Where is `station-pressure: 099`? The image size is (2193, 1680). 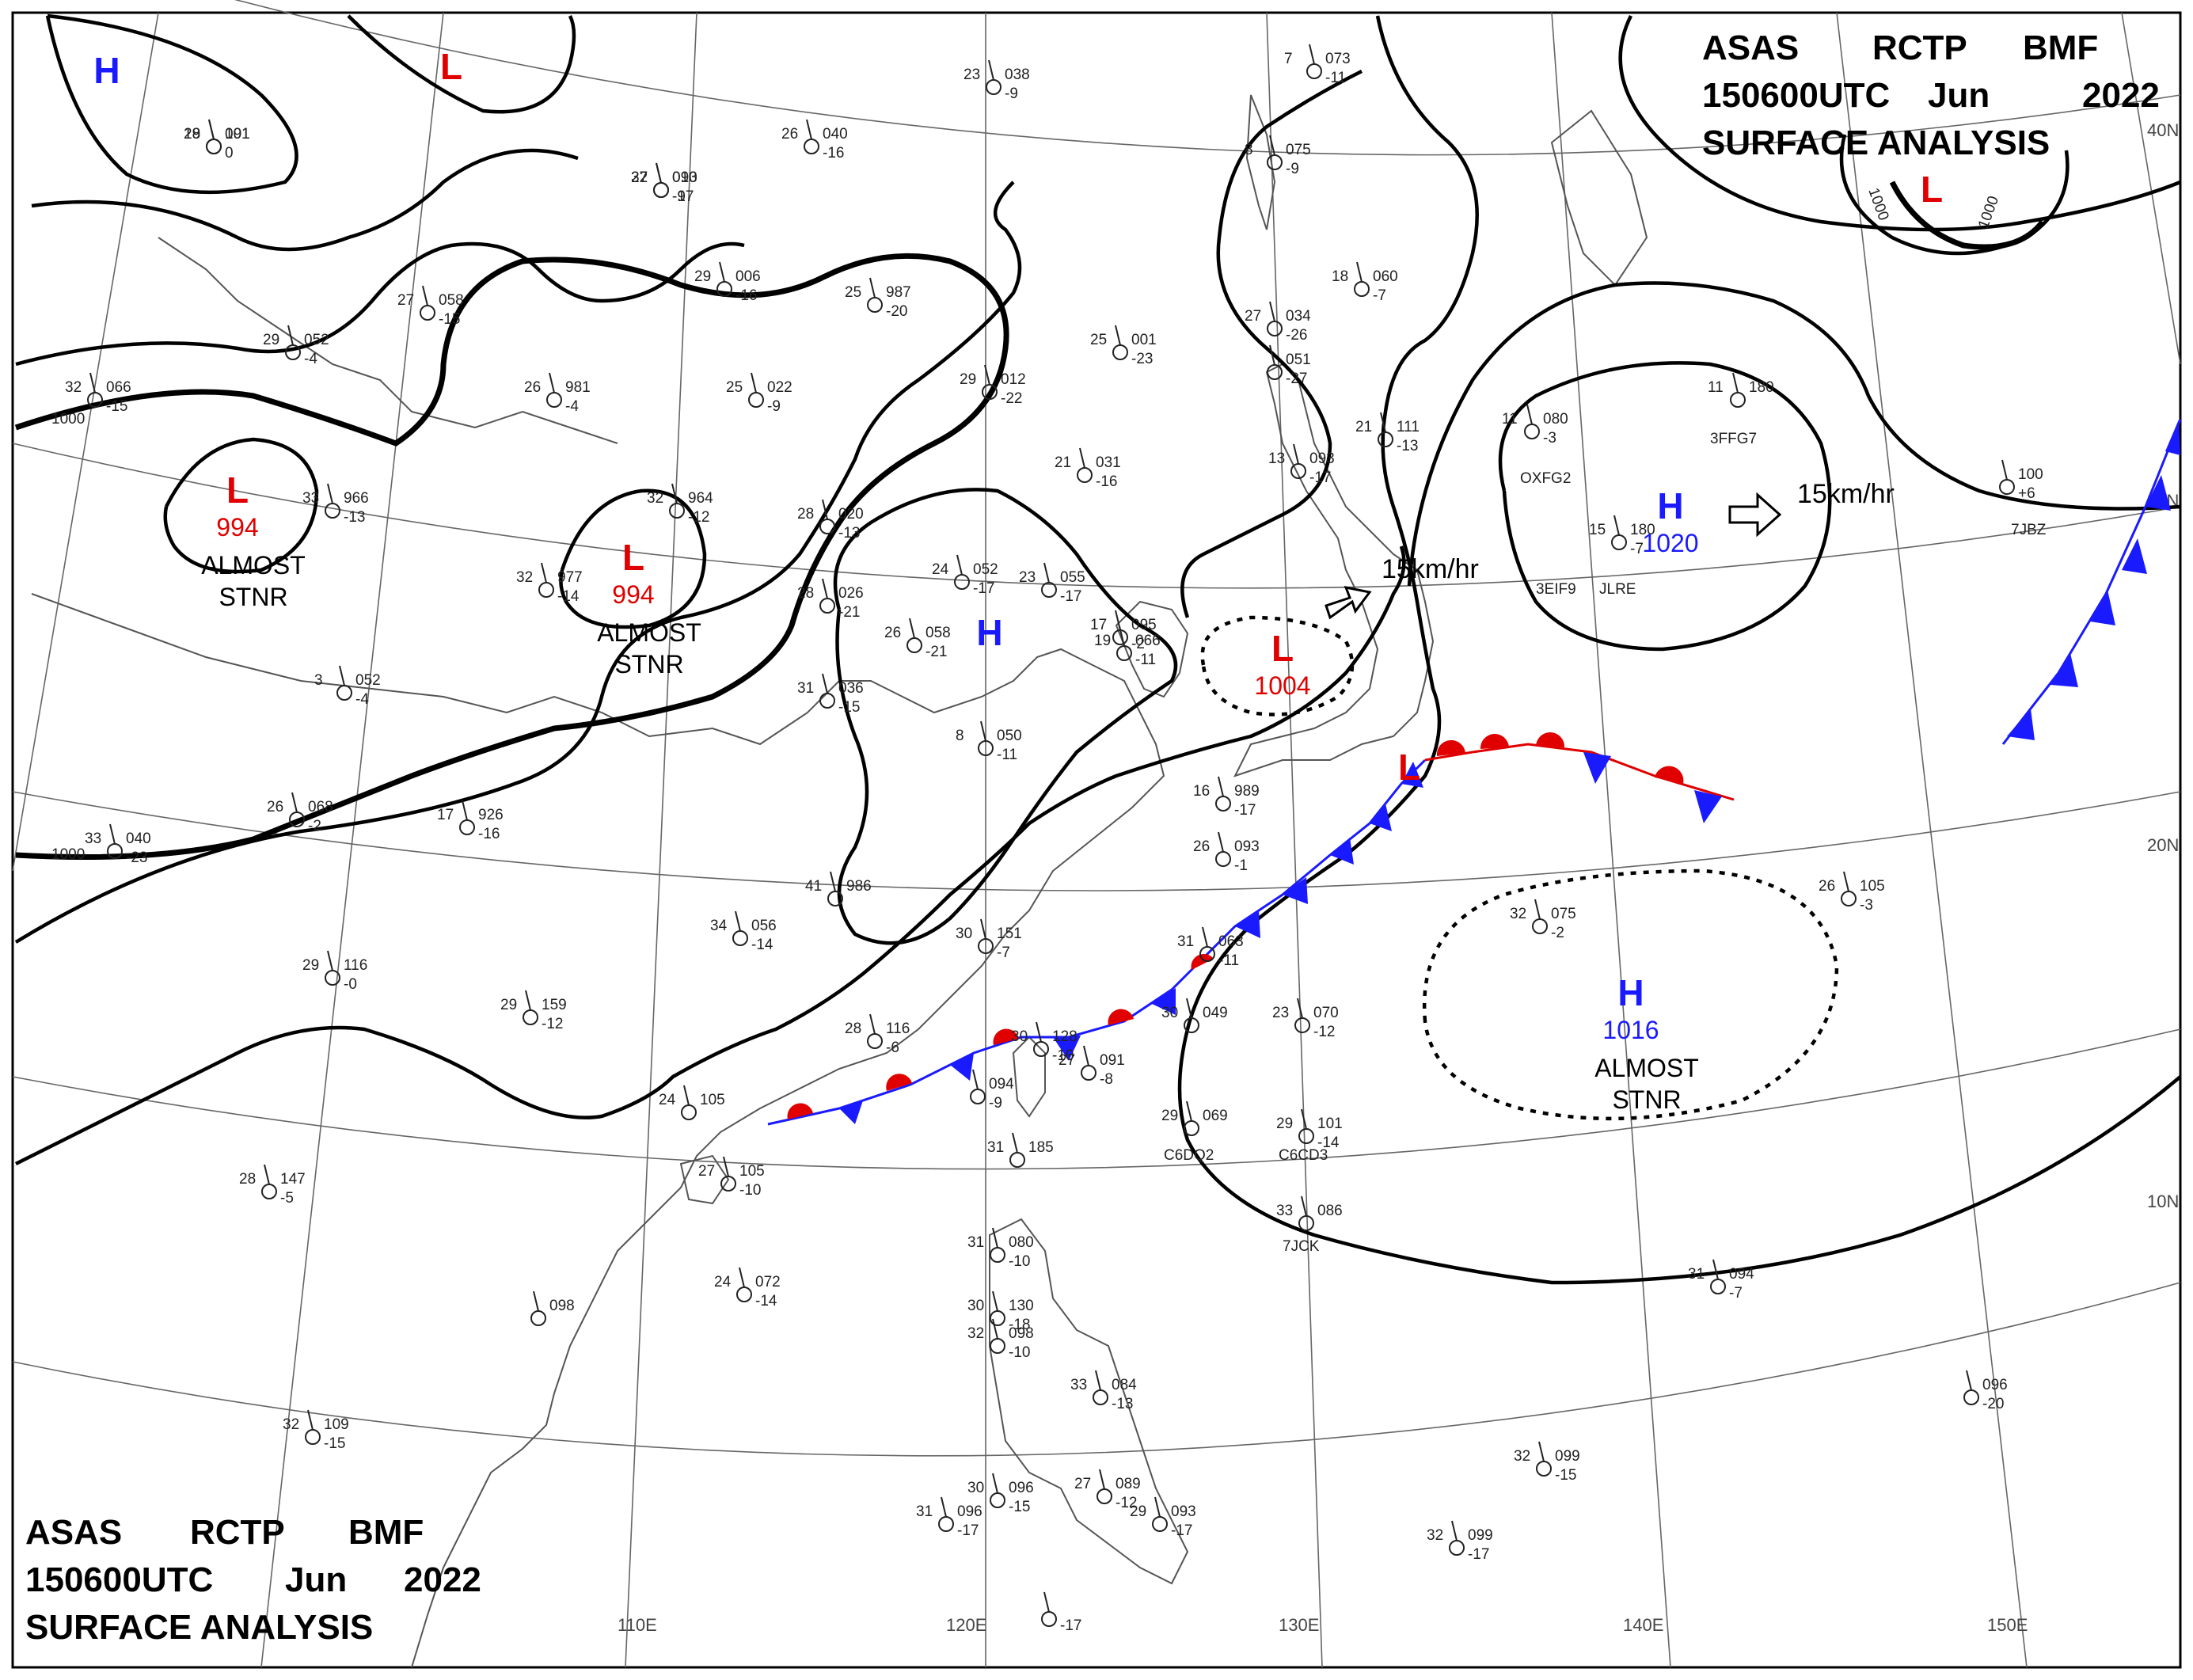 station-pressure: 099 is located at coordinates (1568, 1456).